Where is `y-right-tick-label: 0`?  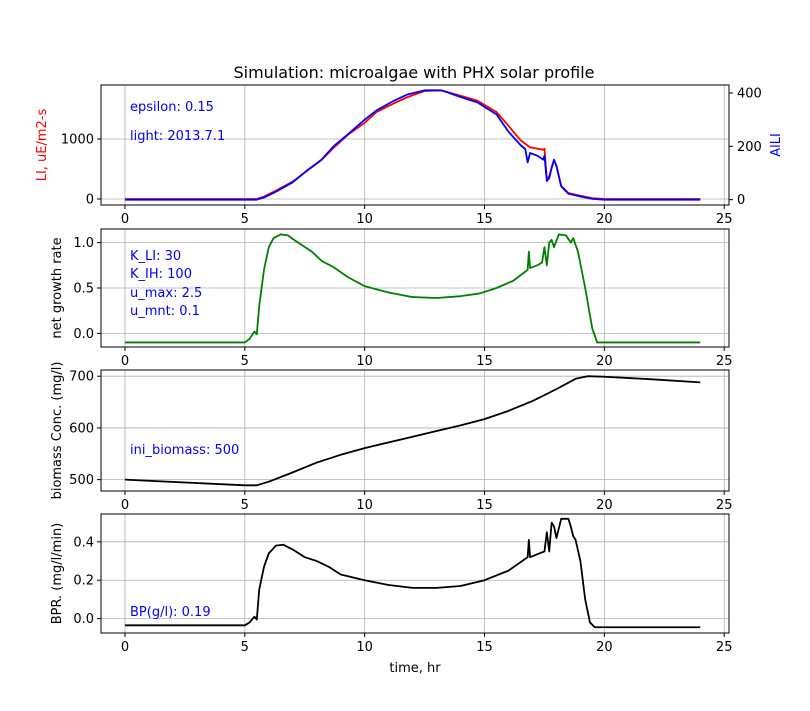 y-right-tick-label: 0 is located at coordinates (741, 200).